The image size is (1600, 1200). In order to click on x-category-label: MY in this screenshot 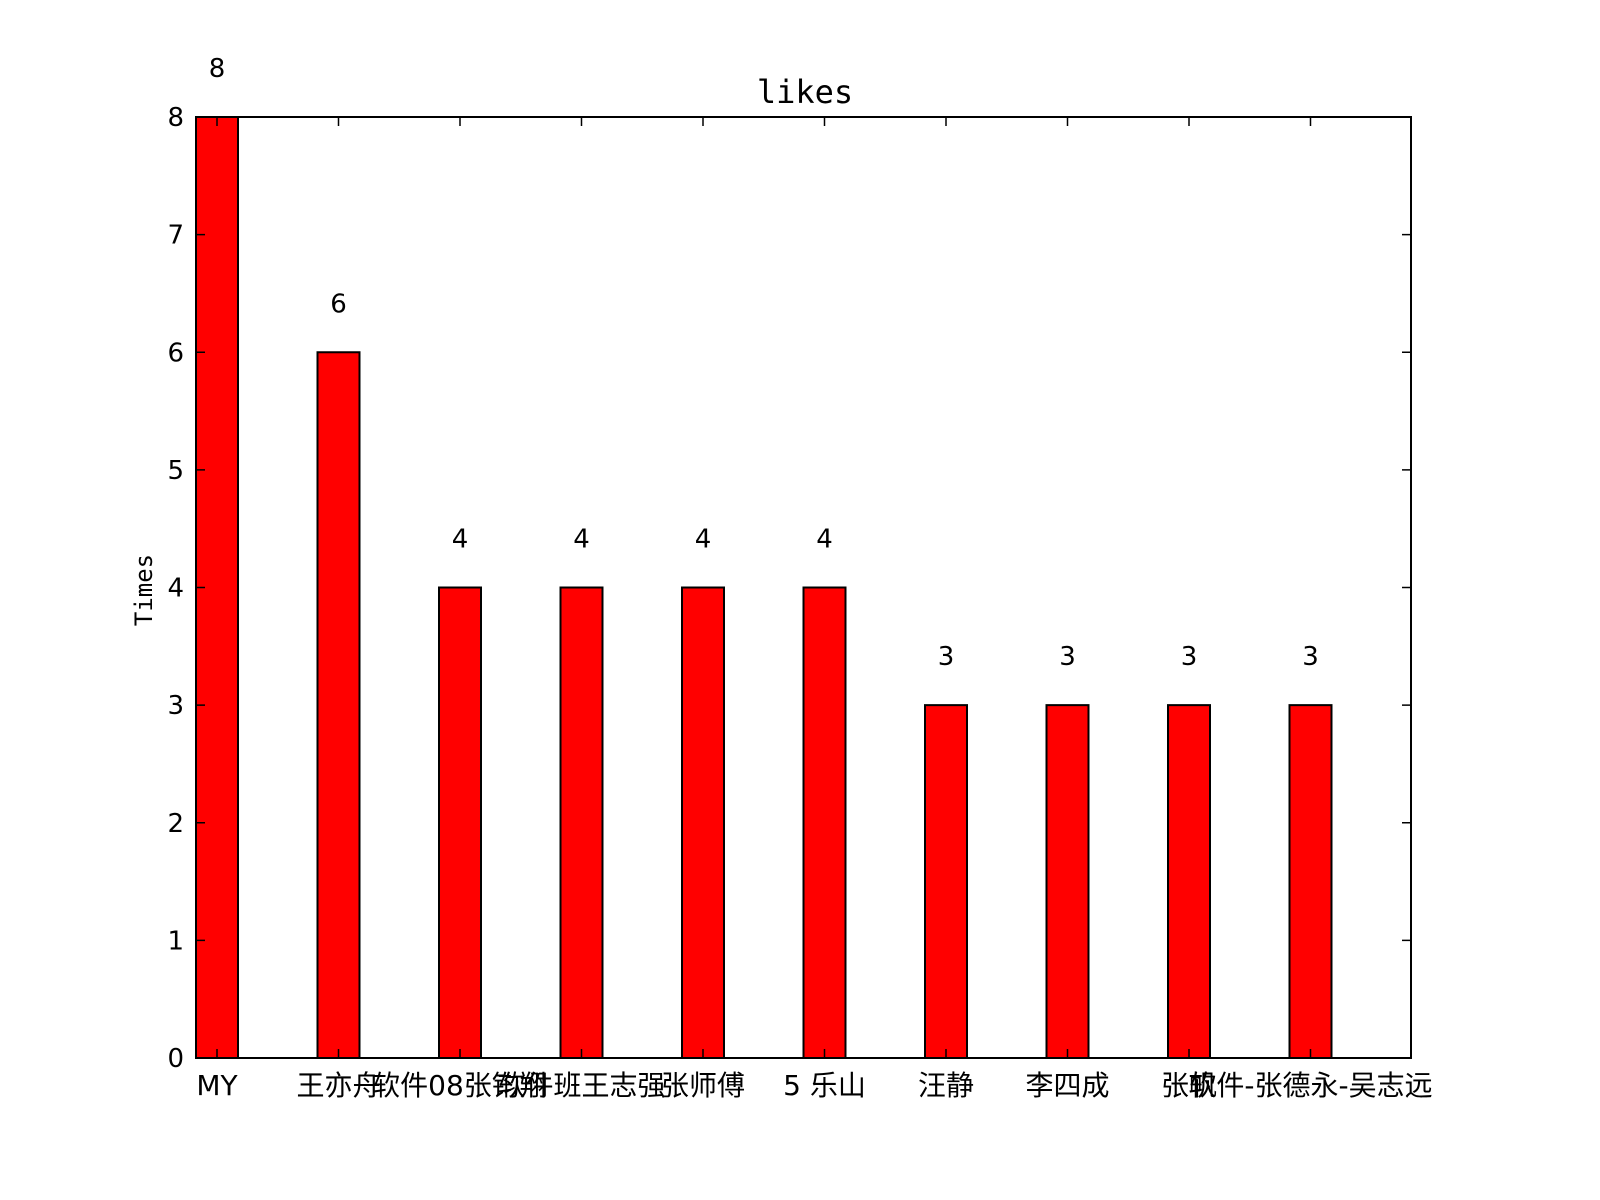, I will do `click(217, 1085)`.